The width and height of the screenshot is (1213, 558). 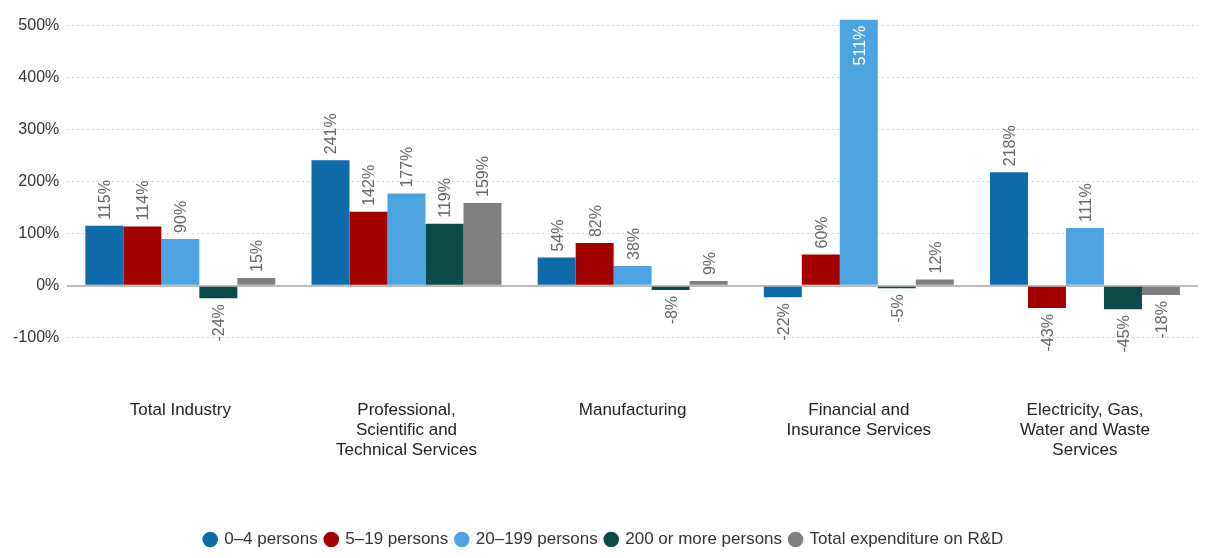 I want to click on legend-label: 0–4 persons, so click(x=271, y=539).